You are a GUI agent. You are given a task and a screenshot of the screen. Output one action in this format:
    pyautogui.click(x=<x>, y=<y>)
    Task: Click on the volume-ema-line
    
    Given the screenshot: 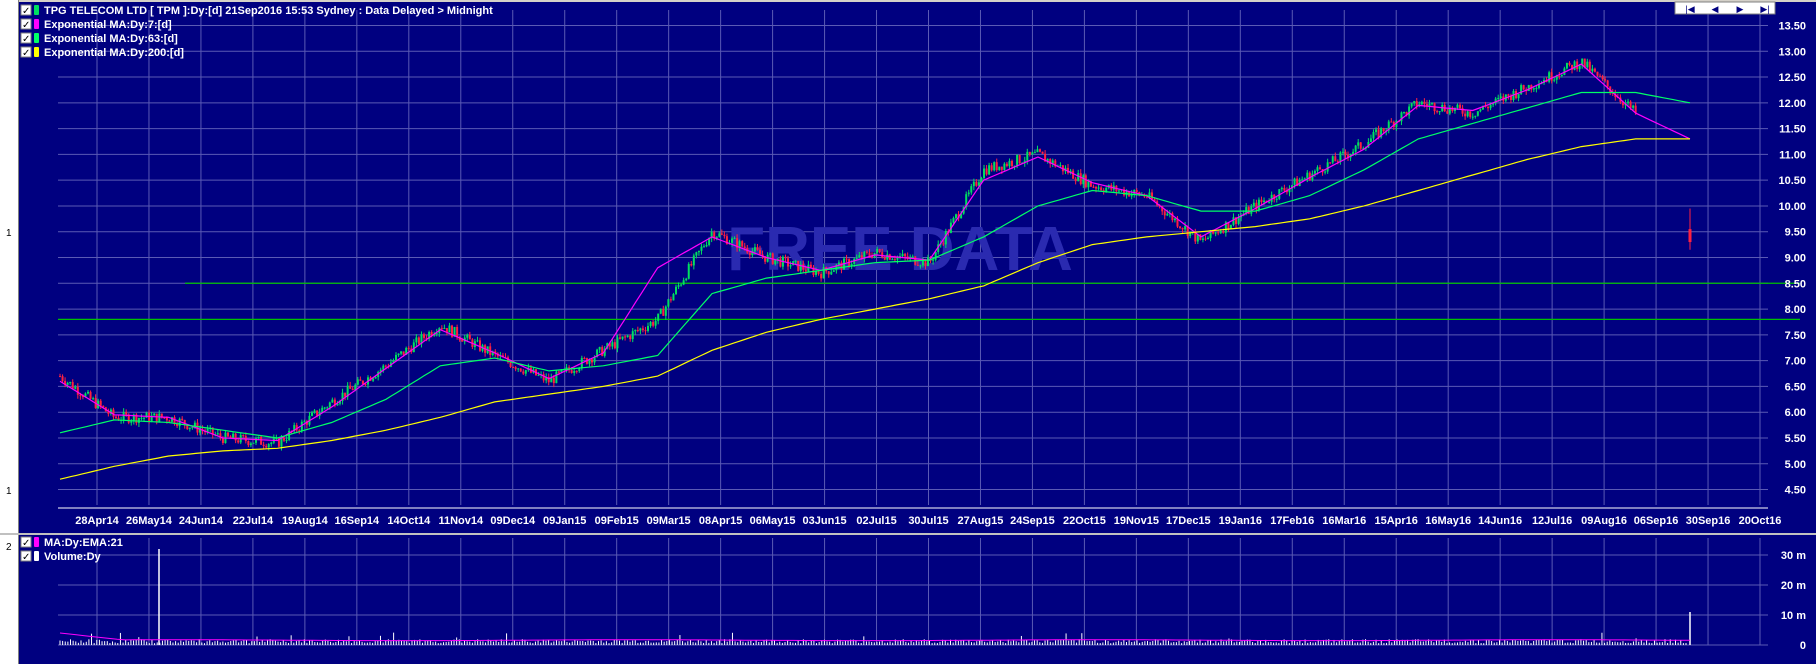 What is the action you would take?
    pyautogui.click(x=874, y=637)
    